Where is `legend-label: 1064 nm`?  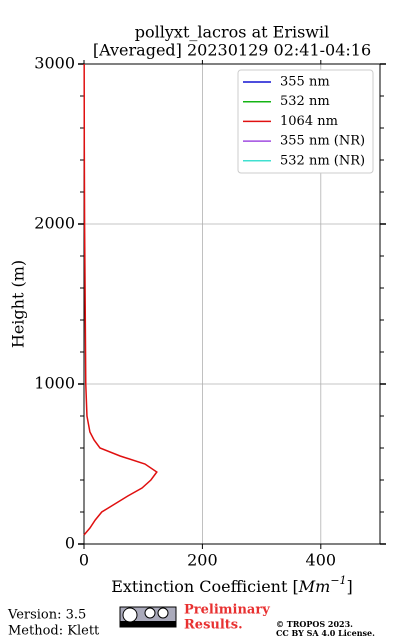 legend-label: 1064 nm is located at coordinates (309, 121).